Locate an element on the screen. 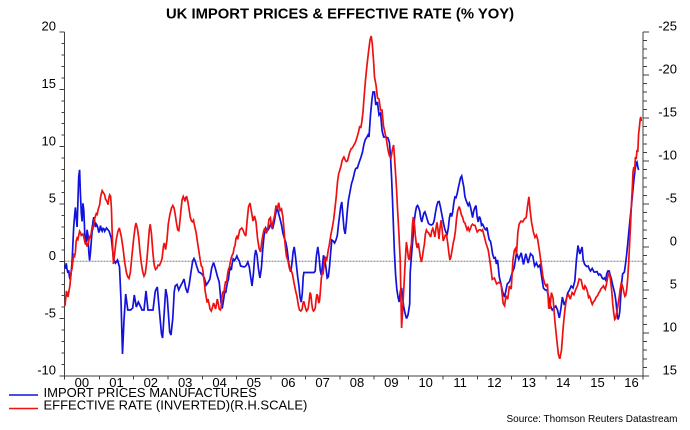 This screenshot has height=430, width=690. svg-text: 06 is located at coordinates (288, 382).